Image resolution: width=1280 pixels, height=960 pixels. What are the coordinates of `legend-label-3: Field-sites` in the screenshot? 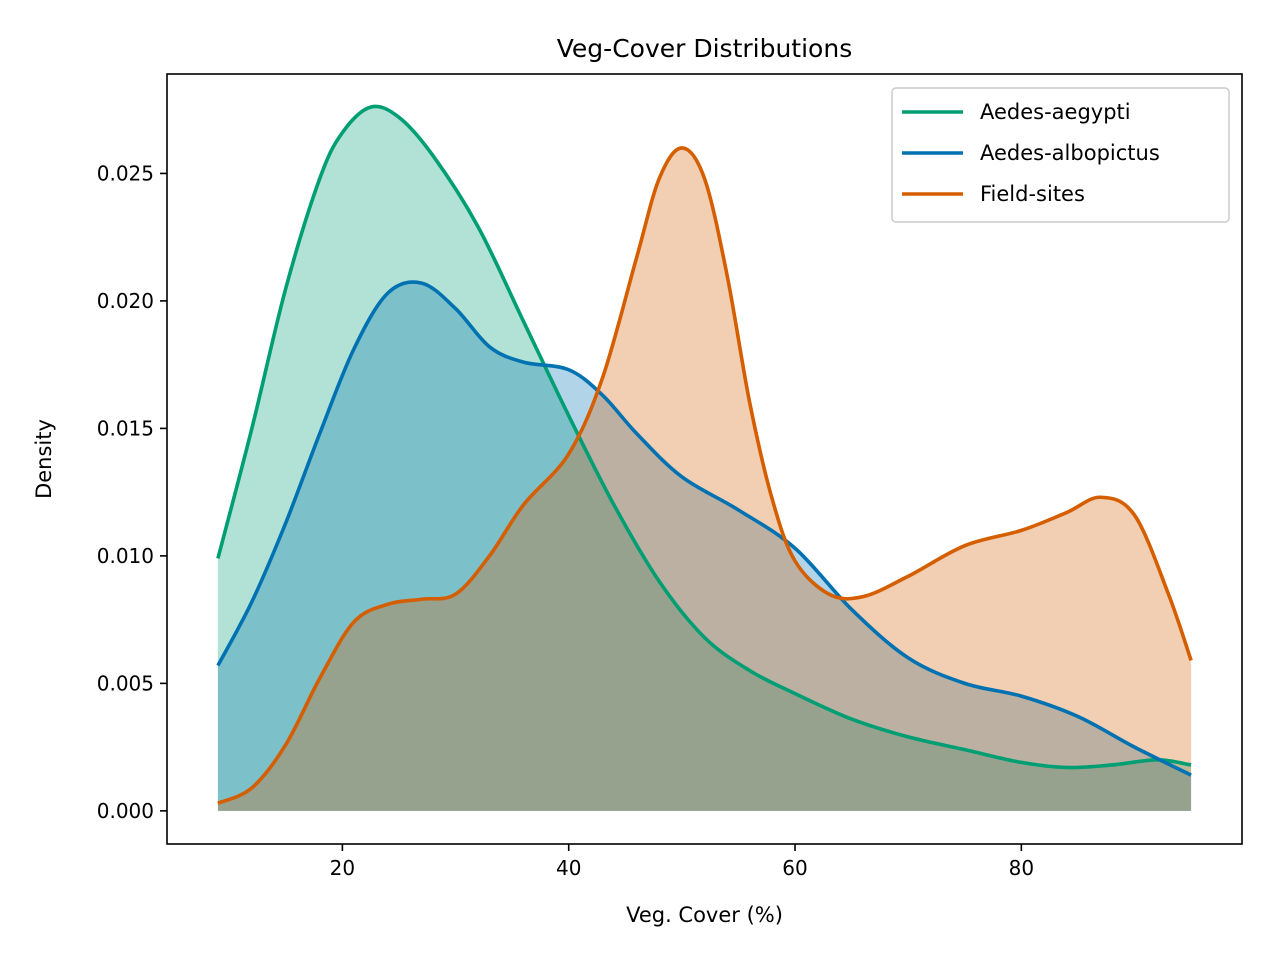 It's located at (1032, 194).